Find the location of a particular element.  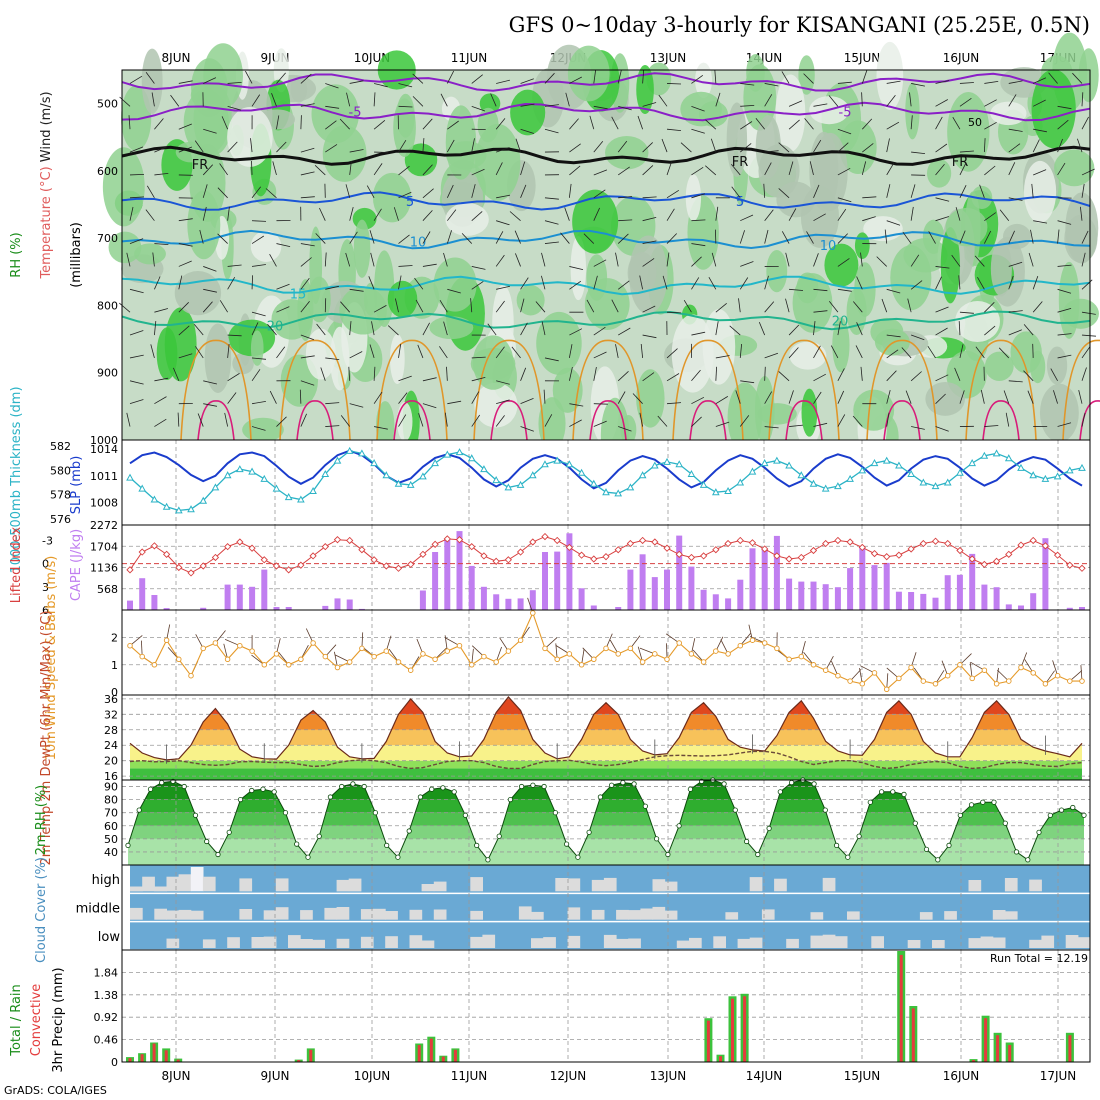

rh-tick: 90 is located at coordinates (111, 787).